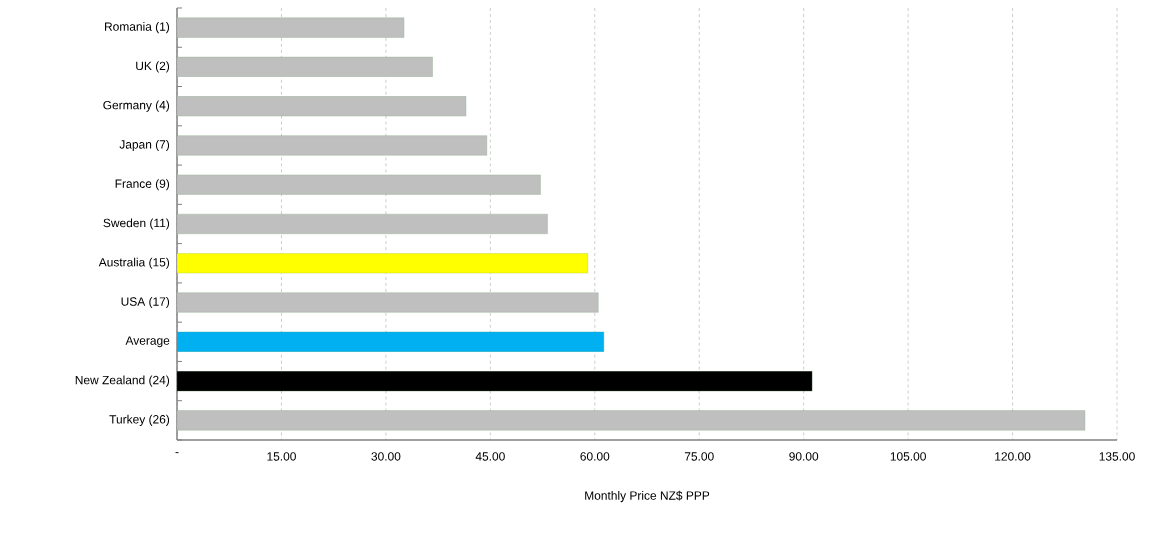  What do you see at coordinates (804, 456) in the screenshot?
I see `x-tick-label: 90.00` at bounding box center [804, 456].